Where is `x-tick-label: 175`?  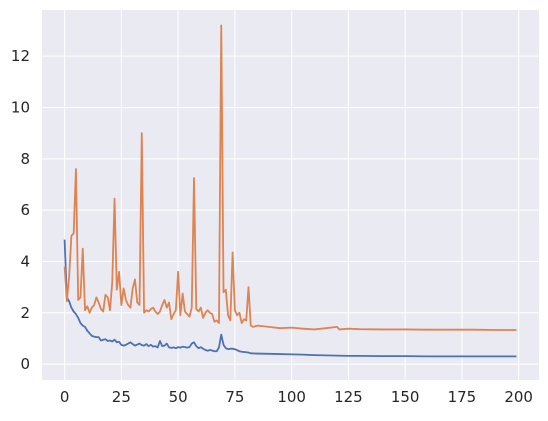 x-tick-label: 175 is located at coordinates (462, 397).